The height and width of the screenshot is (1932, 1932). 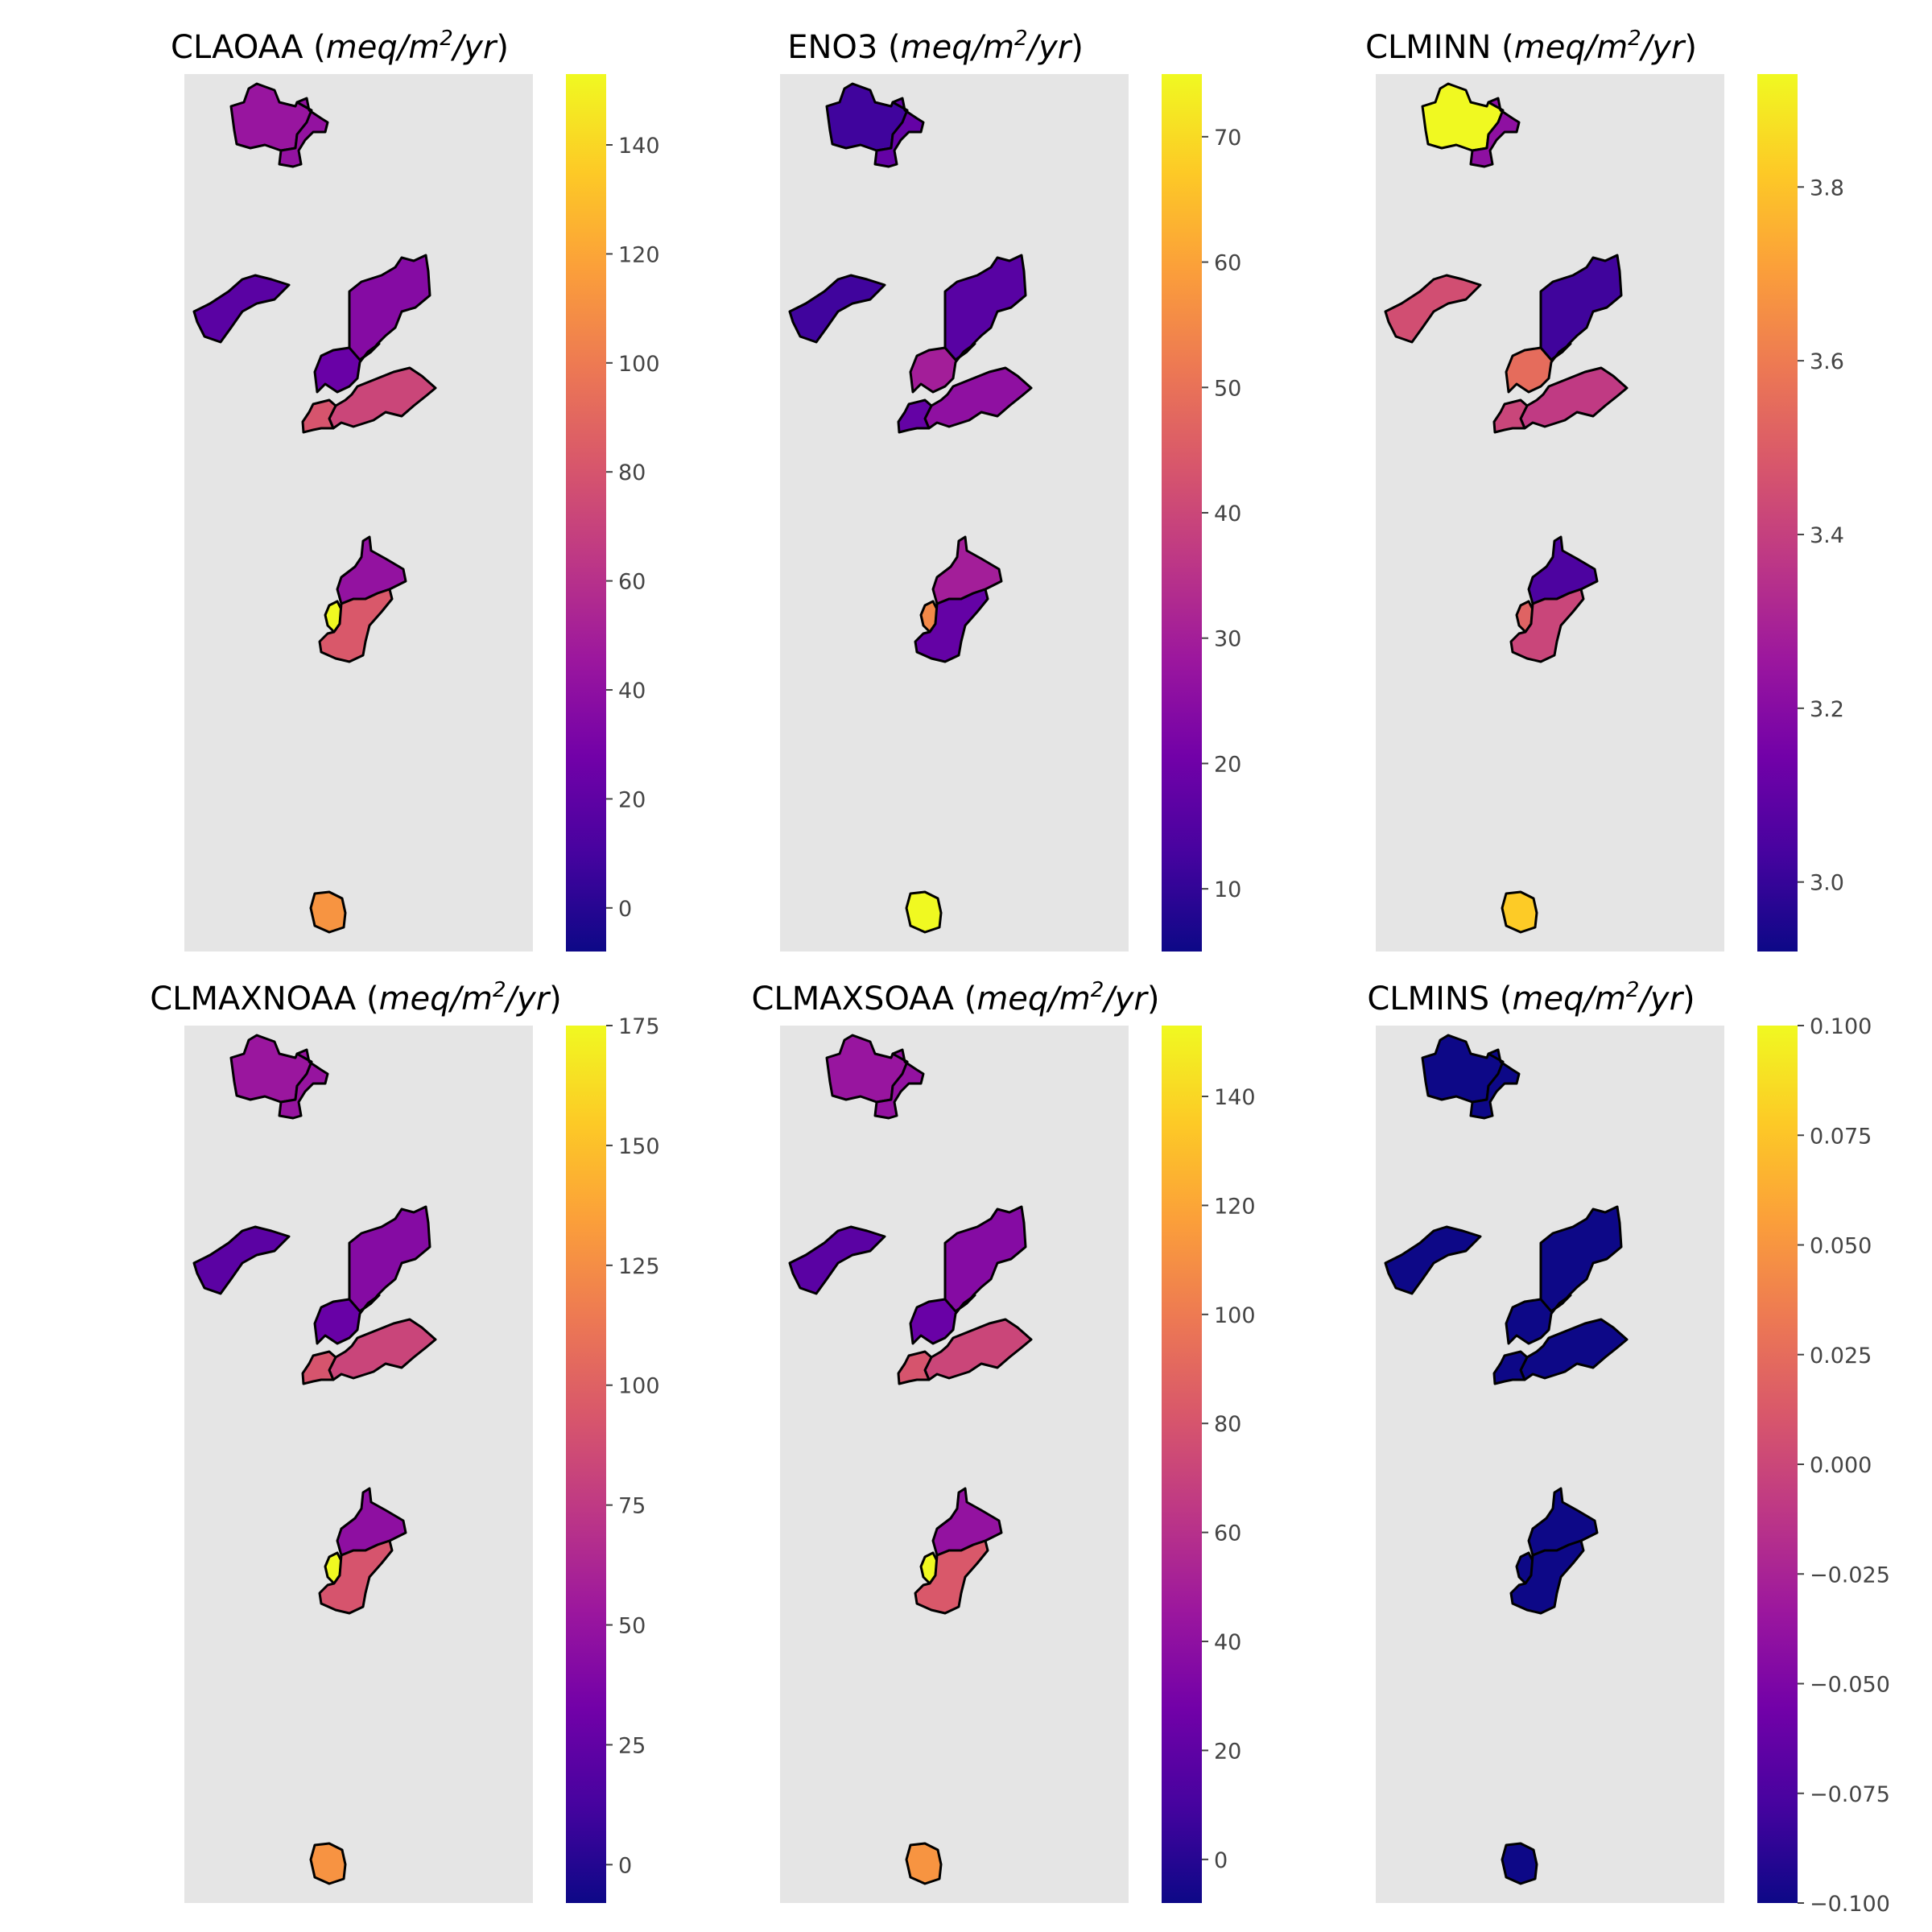 What do you see at coordinates (1227, 889) in the screenshot?
I see `colorbar-tick-label: 10` at bounding box center [1227, 889].